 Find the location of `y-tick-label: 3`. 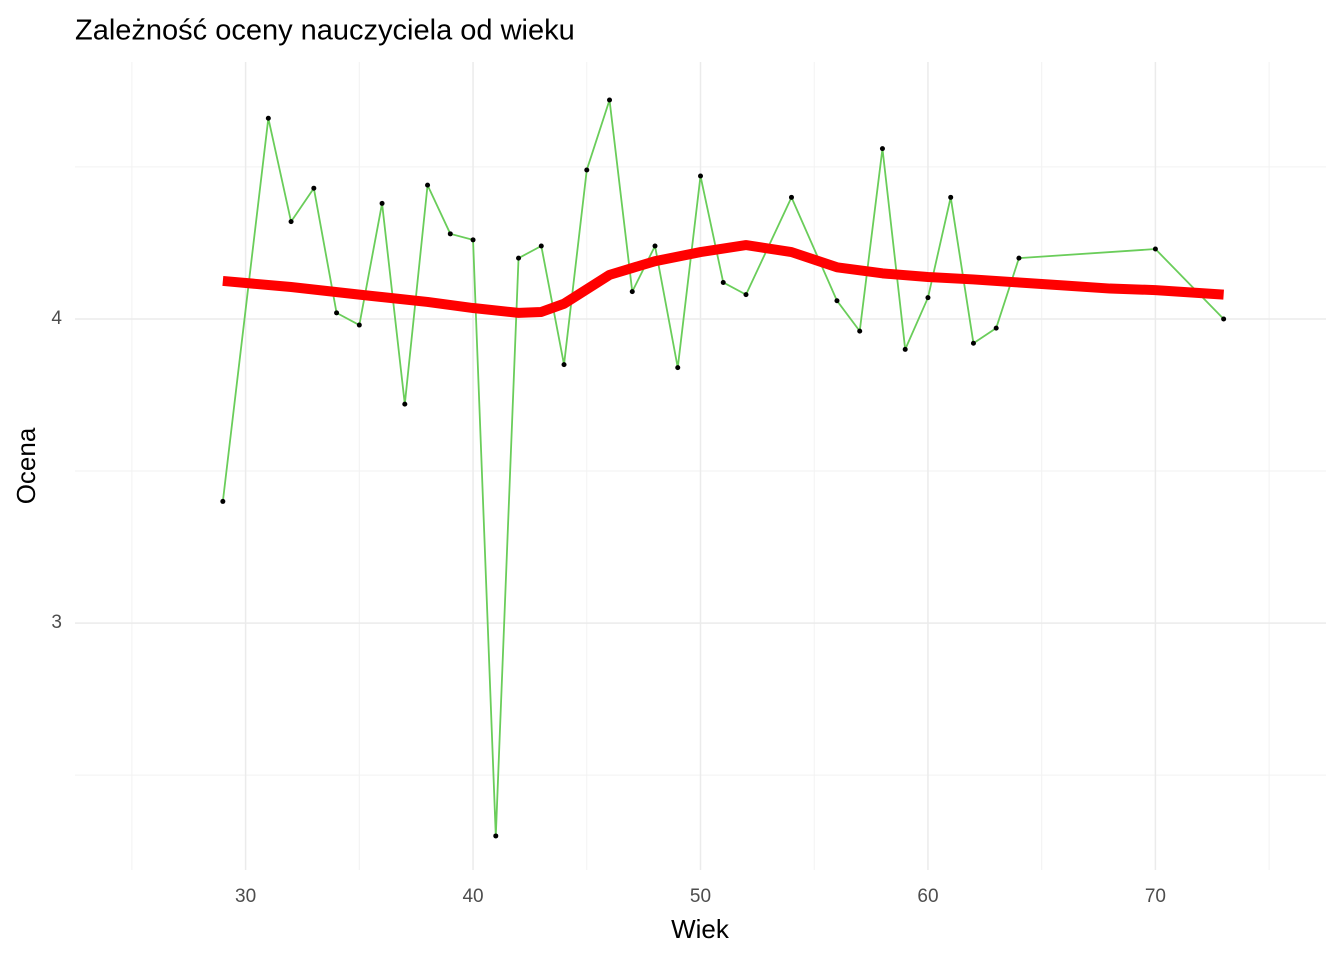

y-tick-label: 3 is located at coordinates (56, 622).